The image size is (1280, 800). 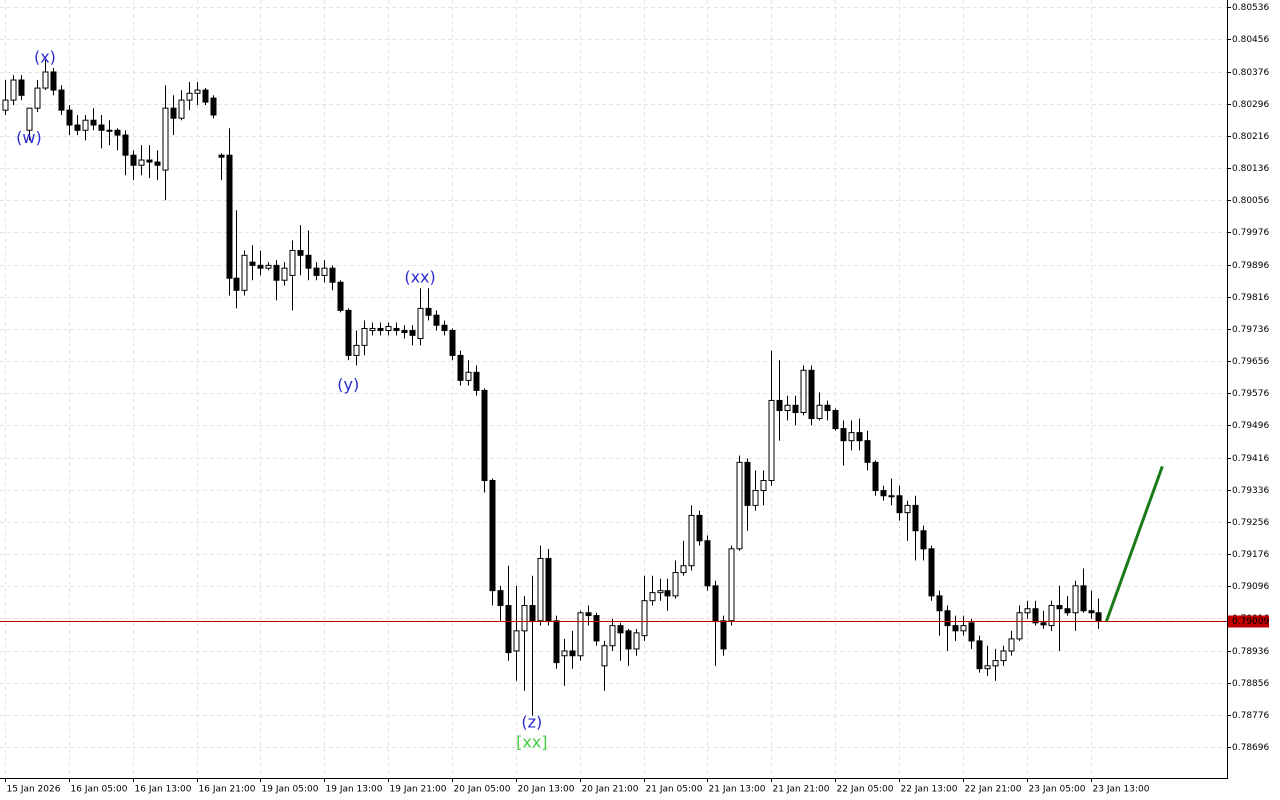 I want to click on x-tick-label: 22 Jan 05:00, so click(x=865, y=790).